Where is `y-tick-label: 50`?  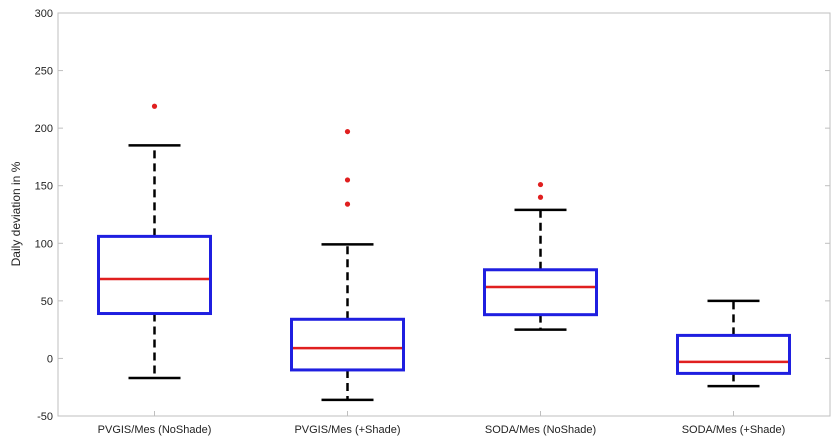
y-tick-label: 50 is located at coordinates (47, 302).